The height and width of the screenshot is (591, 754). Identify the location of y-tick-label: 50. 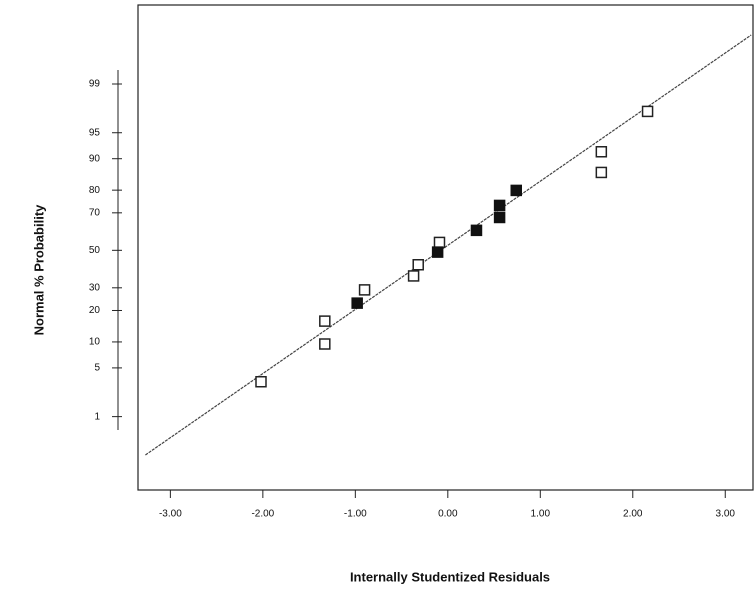
(95, 250).